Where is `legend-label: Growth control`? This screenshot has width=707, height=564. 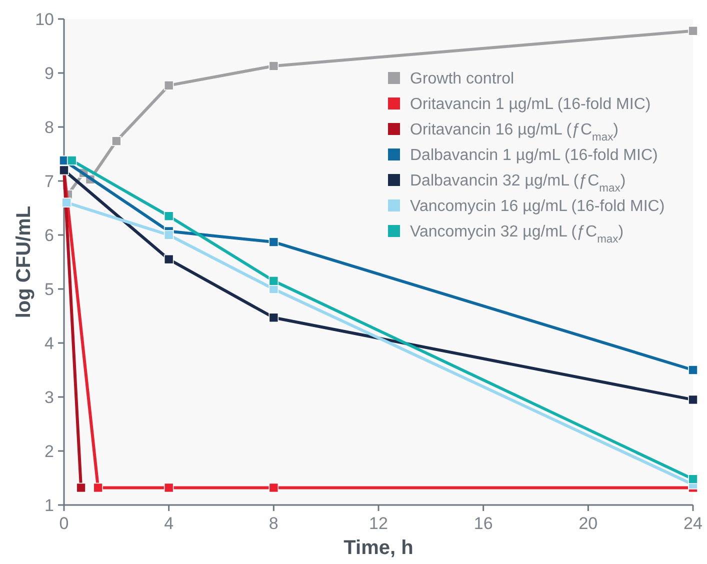
legend-label: Growth control is located at coordinates (462, 79).